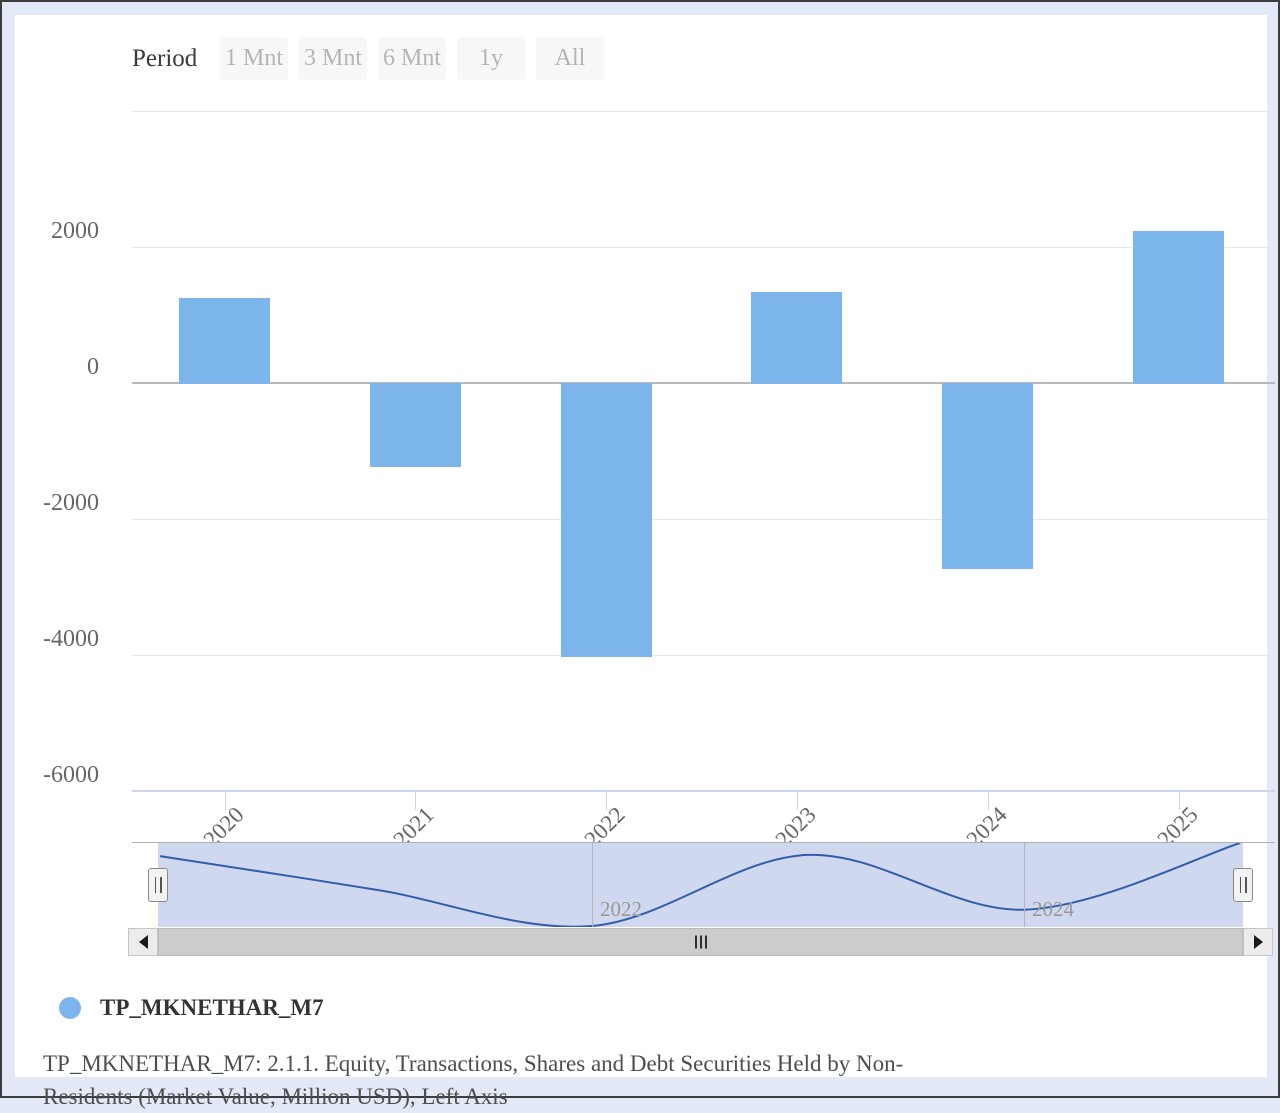  What do you see at coordinates (703, 791) in the screenshot?
I see `x-axis-line` at bounding box center [703, 791].